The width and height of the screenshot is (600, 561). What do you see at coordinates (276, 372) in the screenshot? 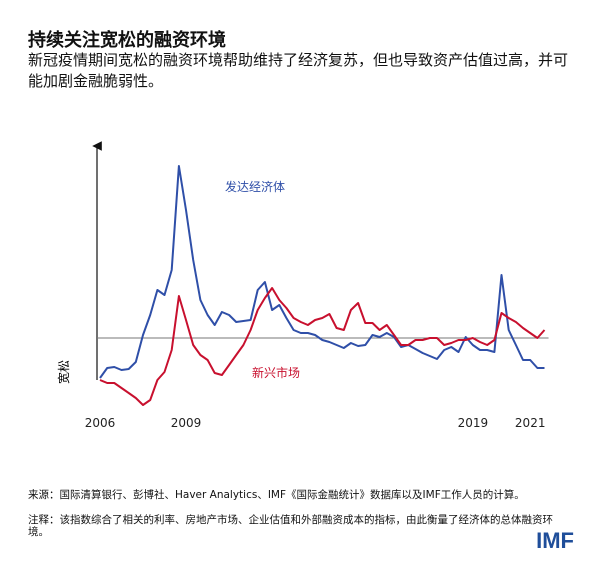
I see `series-label: 新兴市场` at bounding box center [276, 372].